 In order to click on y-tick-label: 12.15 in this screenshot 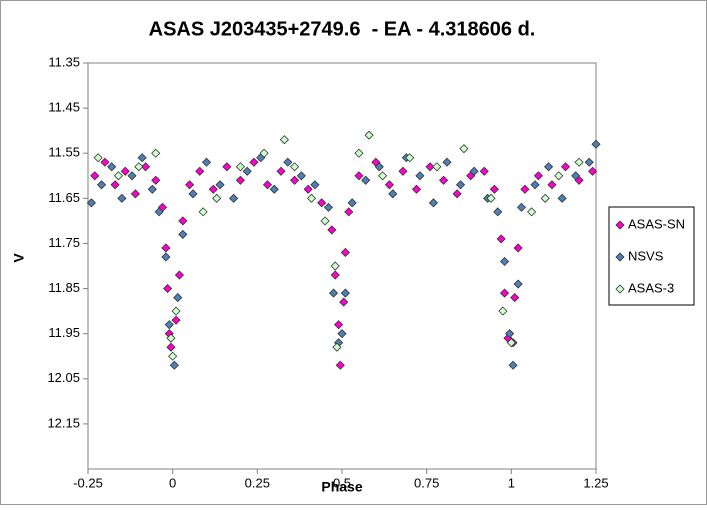, I will do `click(63, 422)`.